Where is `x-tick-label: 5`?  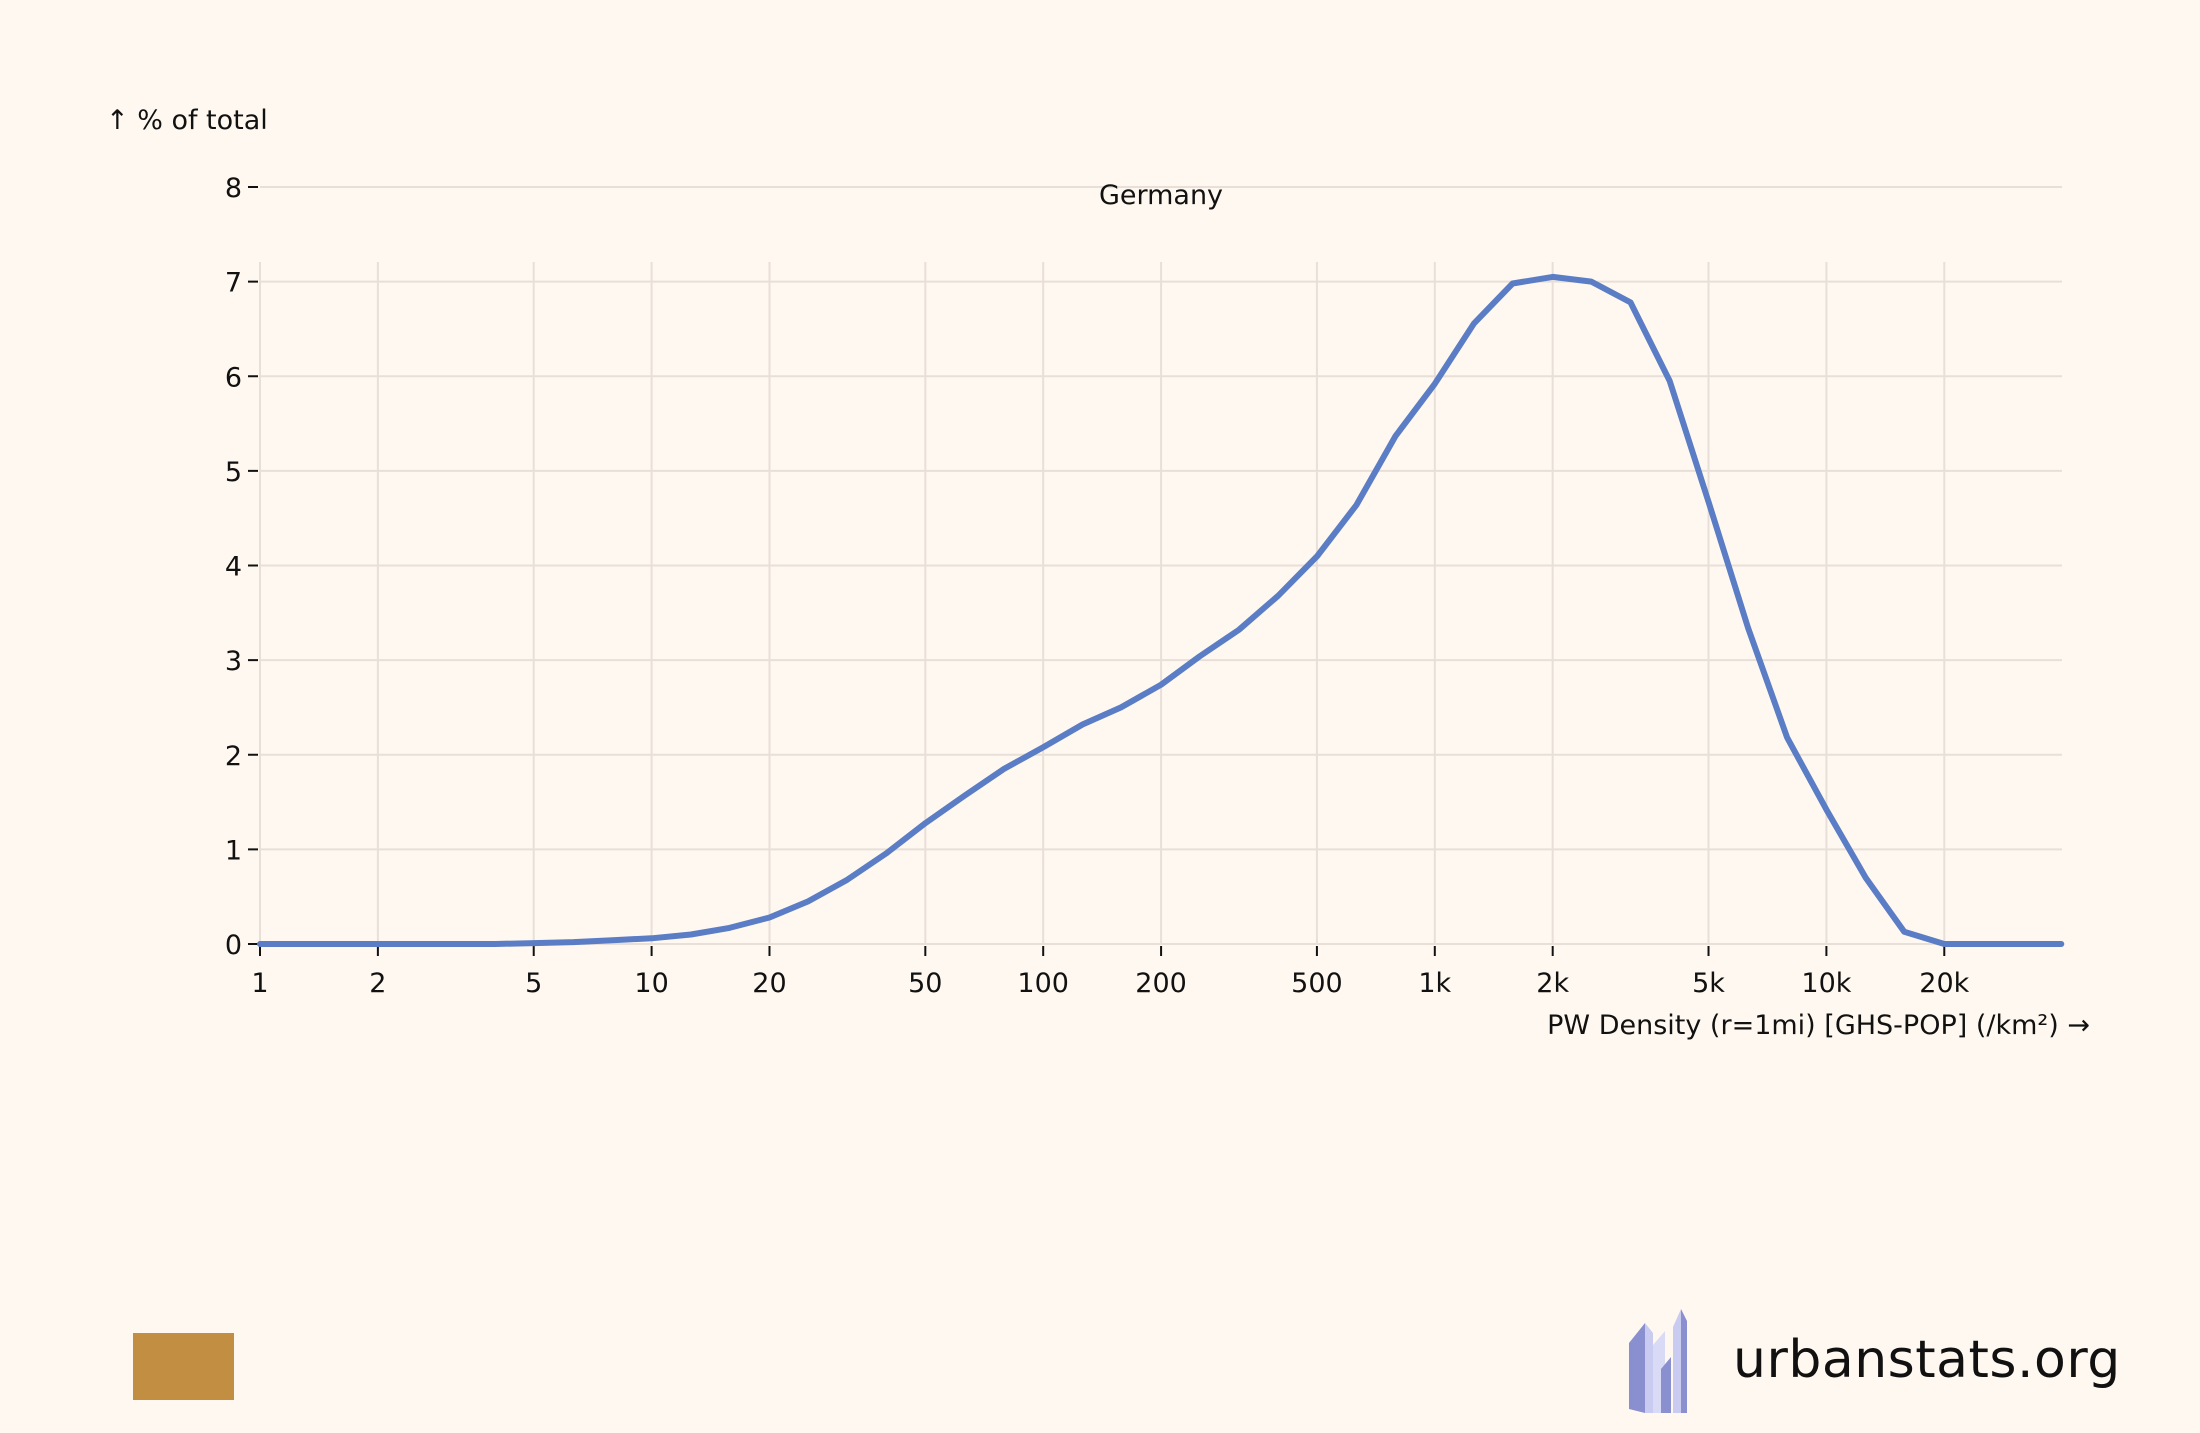
x-tick-label: 5 is located at coordinates (533, 983).